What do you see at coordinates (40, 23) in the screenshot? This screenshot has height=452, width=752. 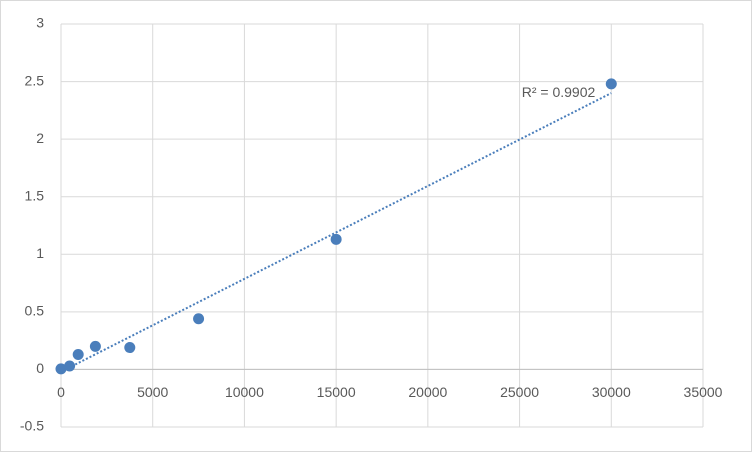 I see `y-tick-label: 3` at bounding box center [40, 23].